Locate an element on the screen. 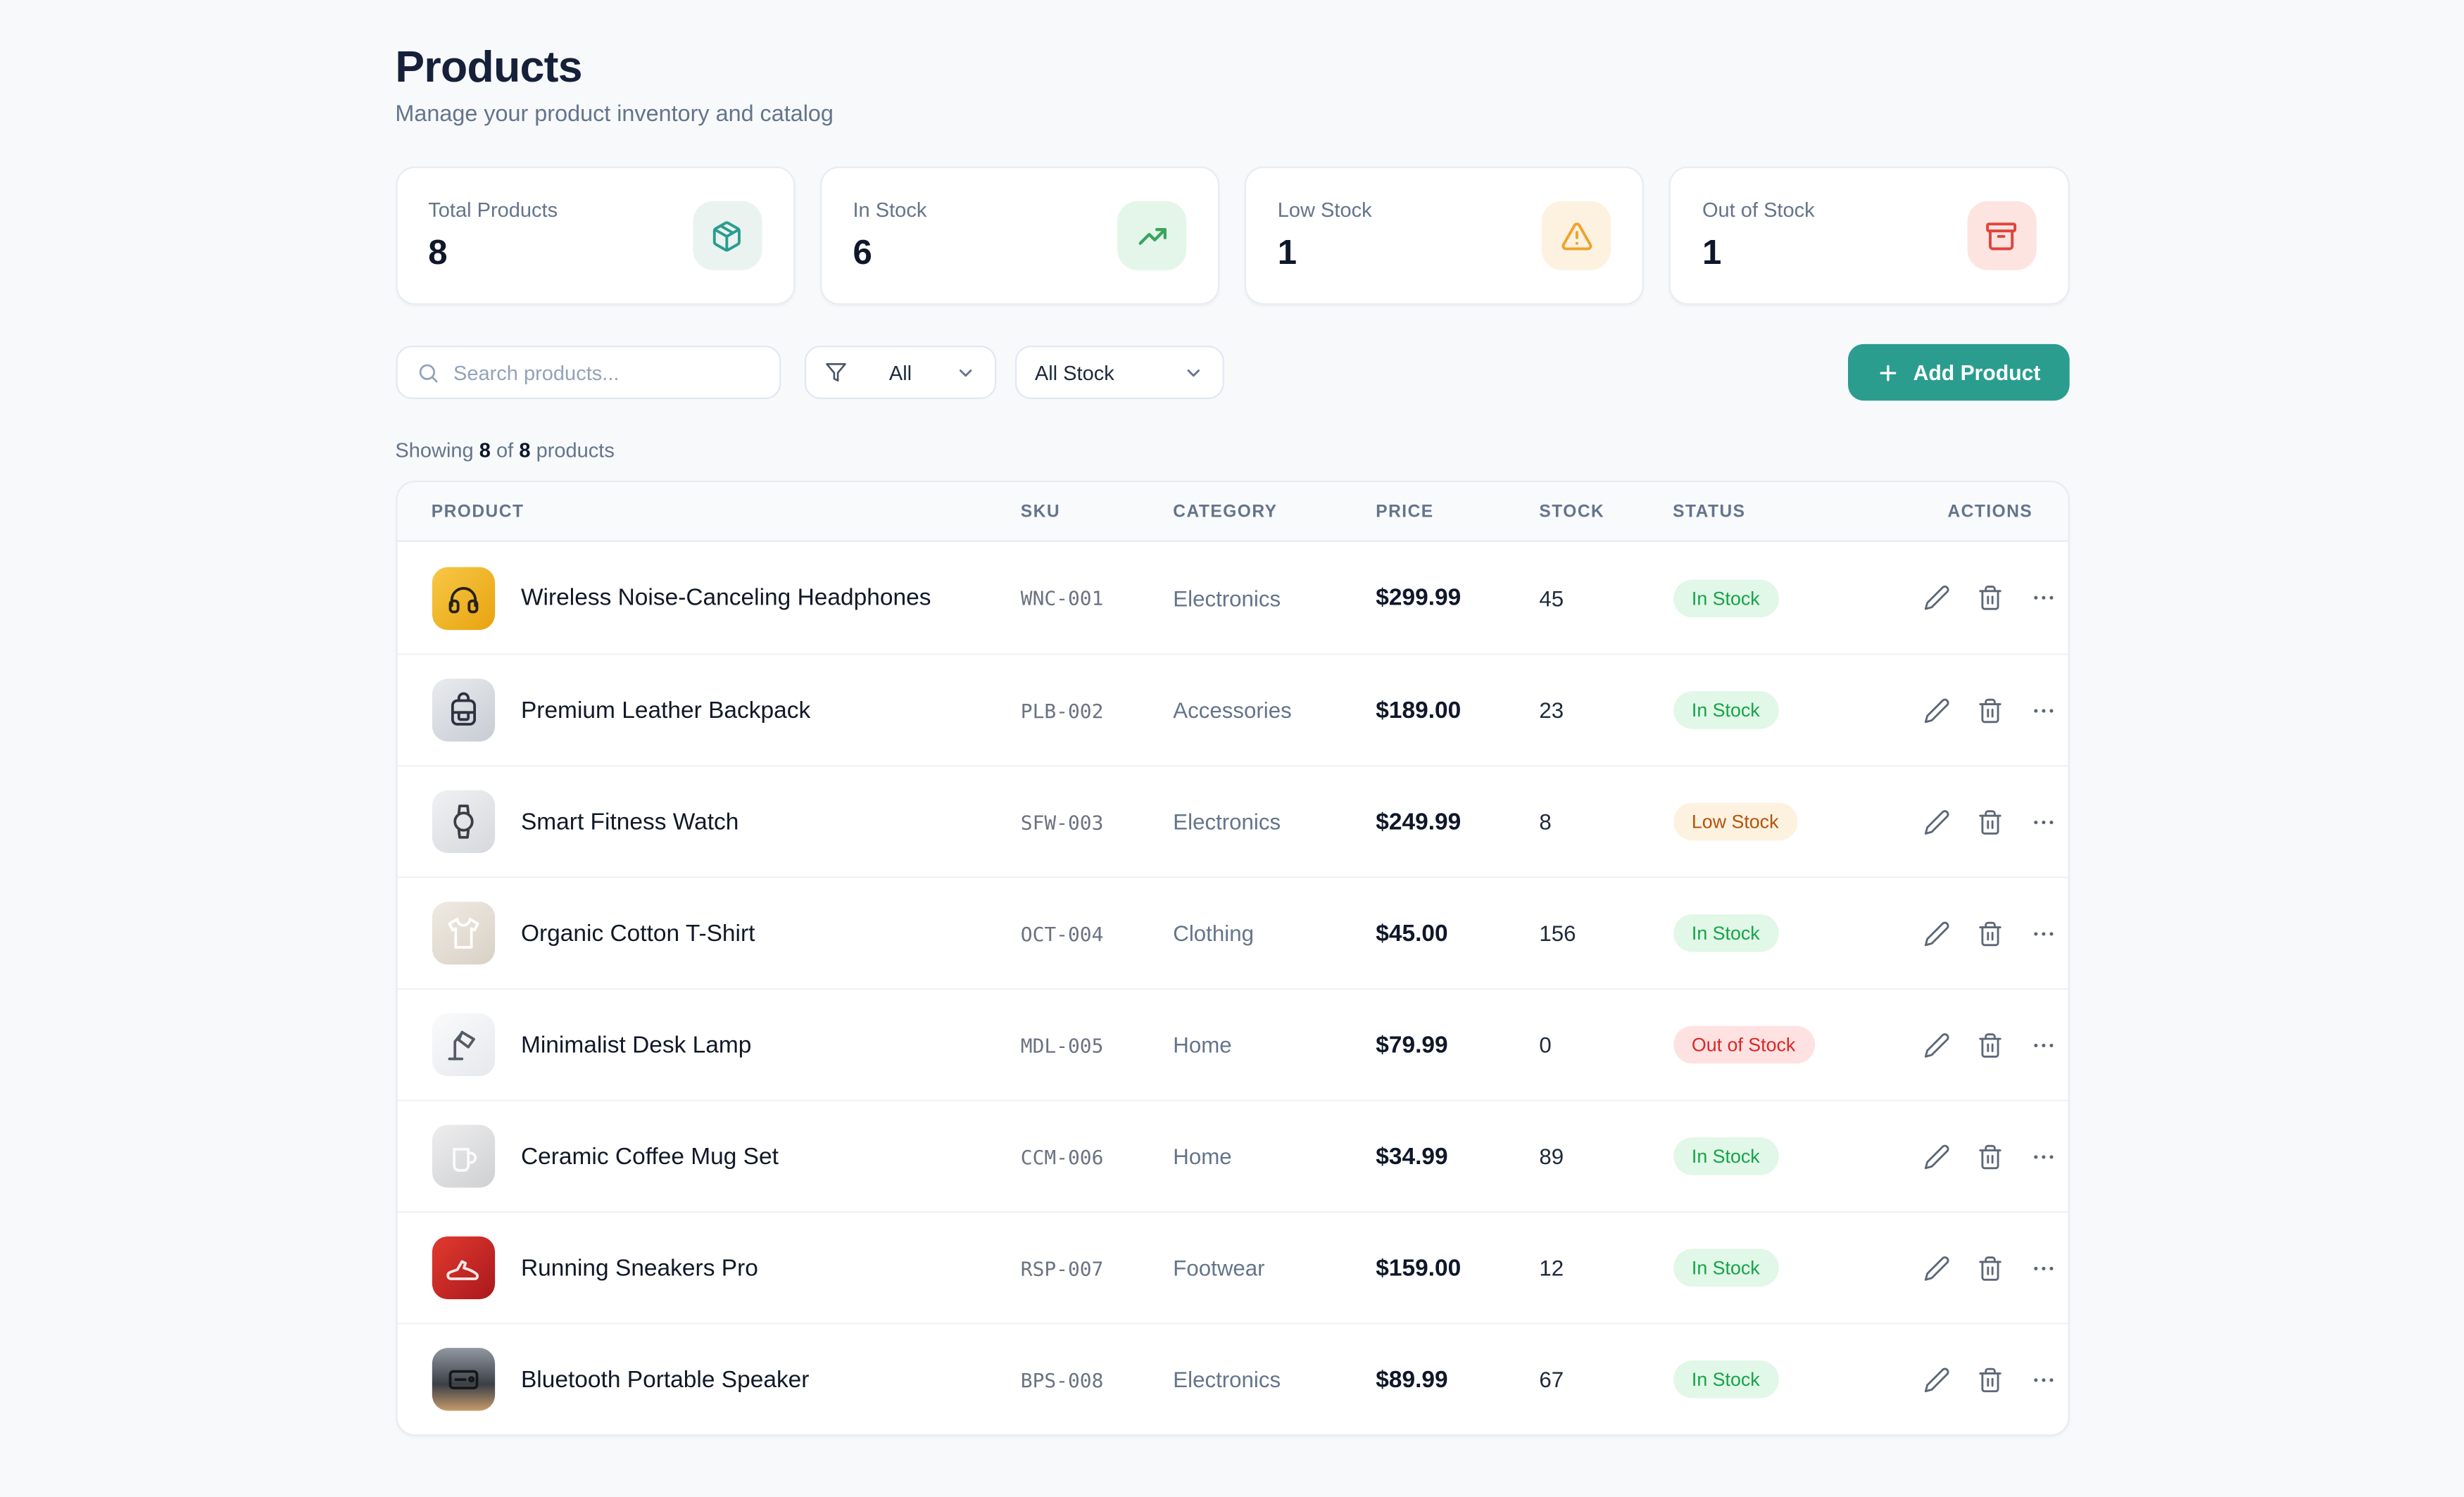 This screenshot has height=1497, width=2464. product-cell: Premium Leather Backpack is located at coordinates (726, 710).